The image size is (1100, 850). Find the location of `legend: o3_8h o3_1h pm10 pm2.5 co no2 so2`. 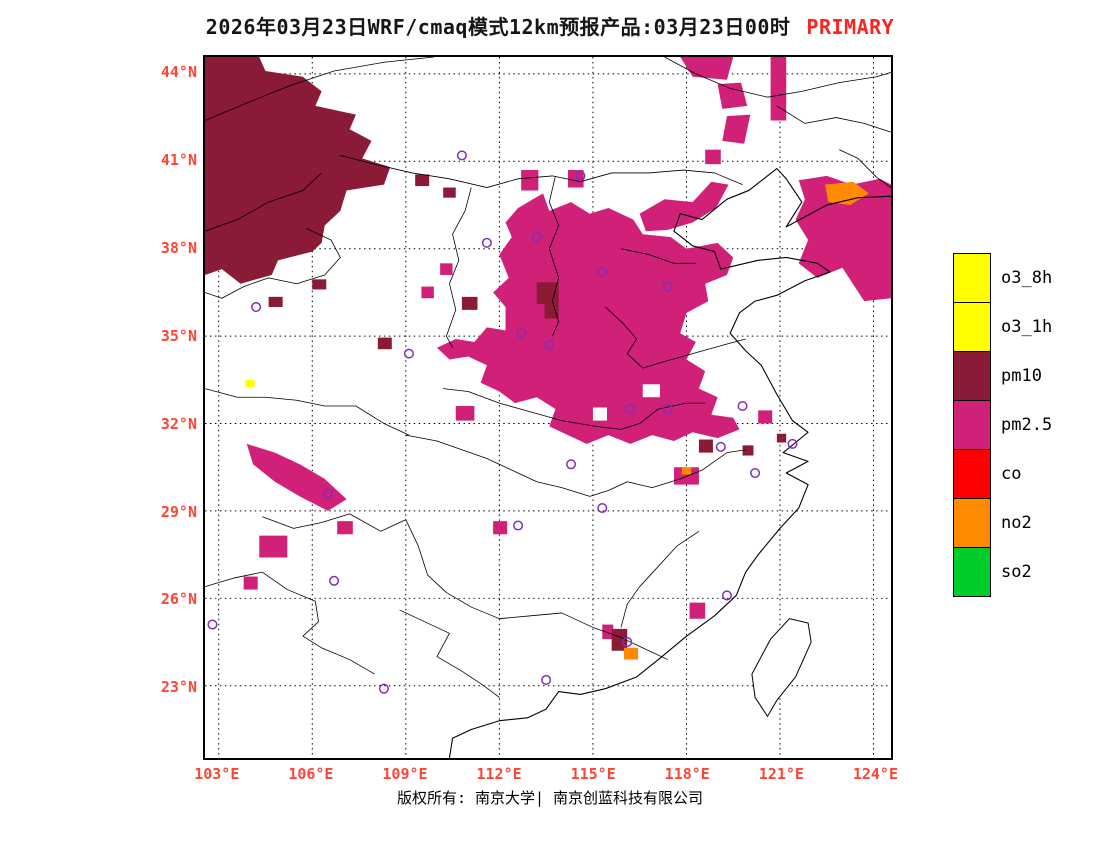

legend: o3_8h o3_1h pm10 pm2.5 co no2 so2 is located at coordinates (1002, 425).